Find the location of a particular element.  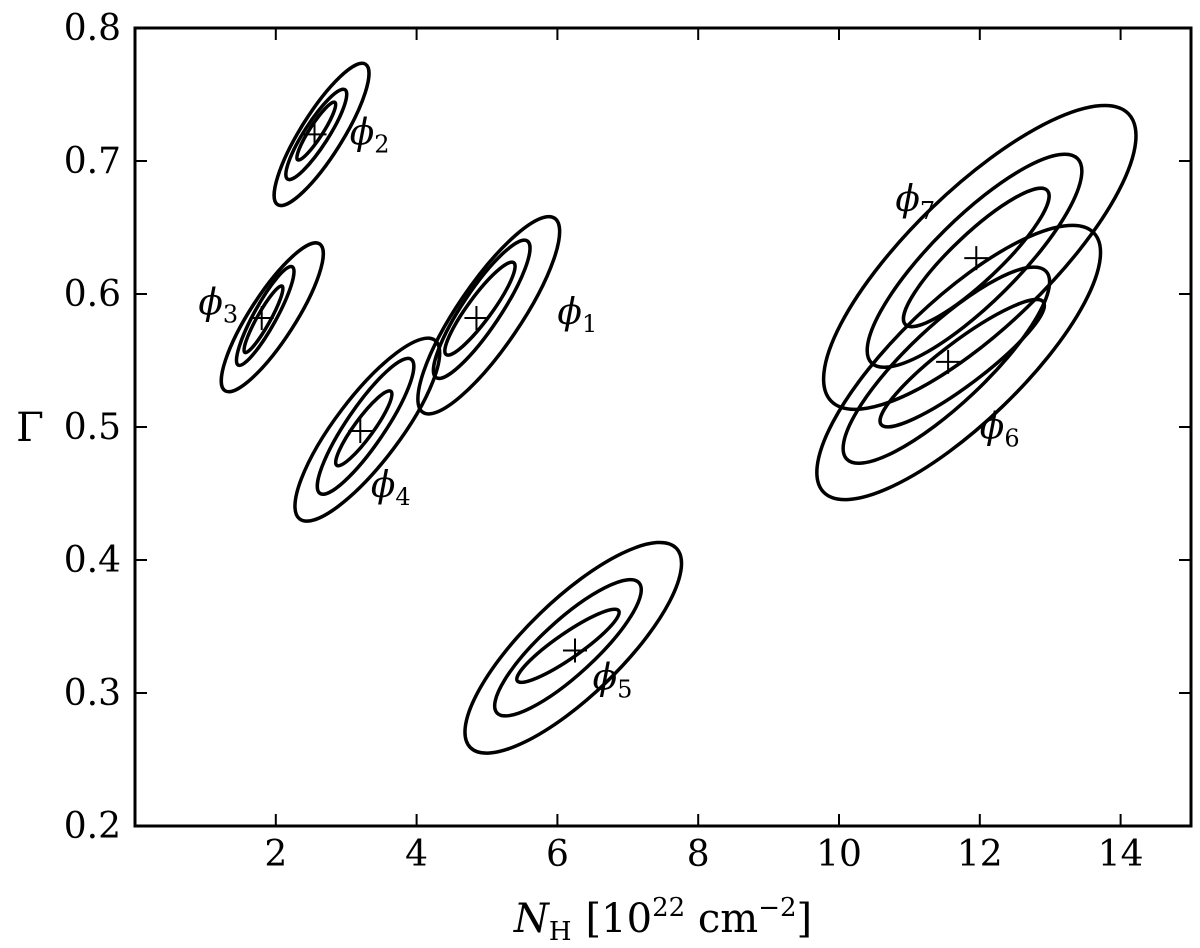

x-axis-units-post: ] is located at coordinates (805, 919).